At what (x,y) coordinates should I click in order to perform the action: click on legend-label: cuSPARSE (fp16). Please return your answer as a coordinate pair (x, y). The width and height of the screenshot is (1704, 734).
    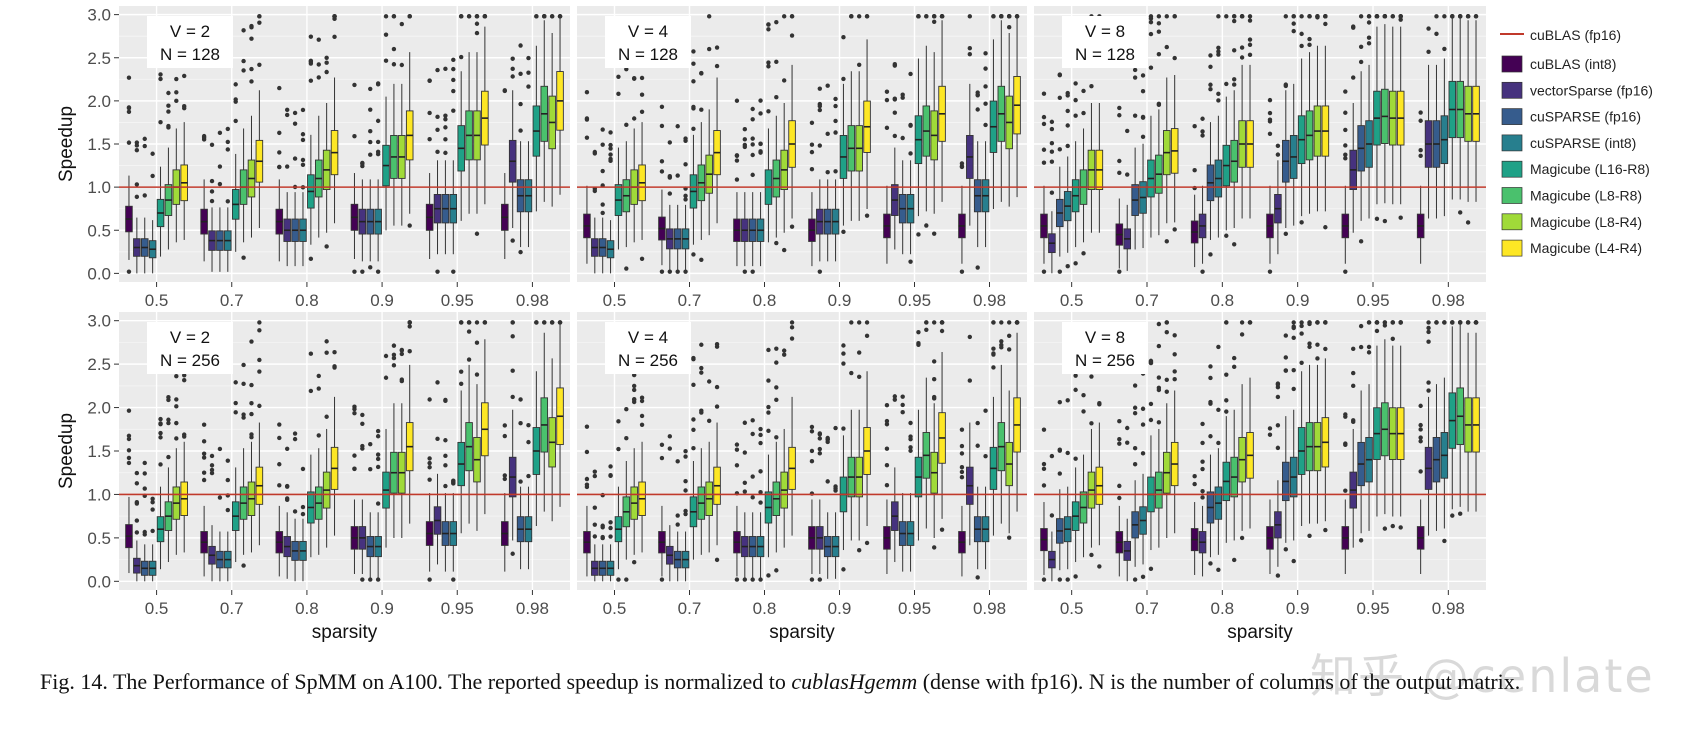
    Looking at the image, I should click on (1585, 117).